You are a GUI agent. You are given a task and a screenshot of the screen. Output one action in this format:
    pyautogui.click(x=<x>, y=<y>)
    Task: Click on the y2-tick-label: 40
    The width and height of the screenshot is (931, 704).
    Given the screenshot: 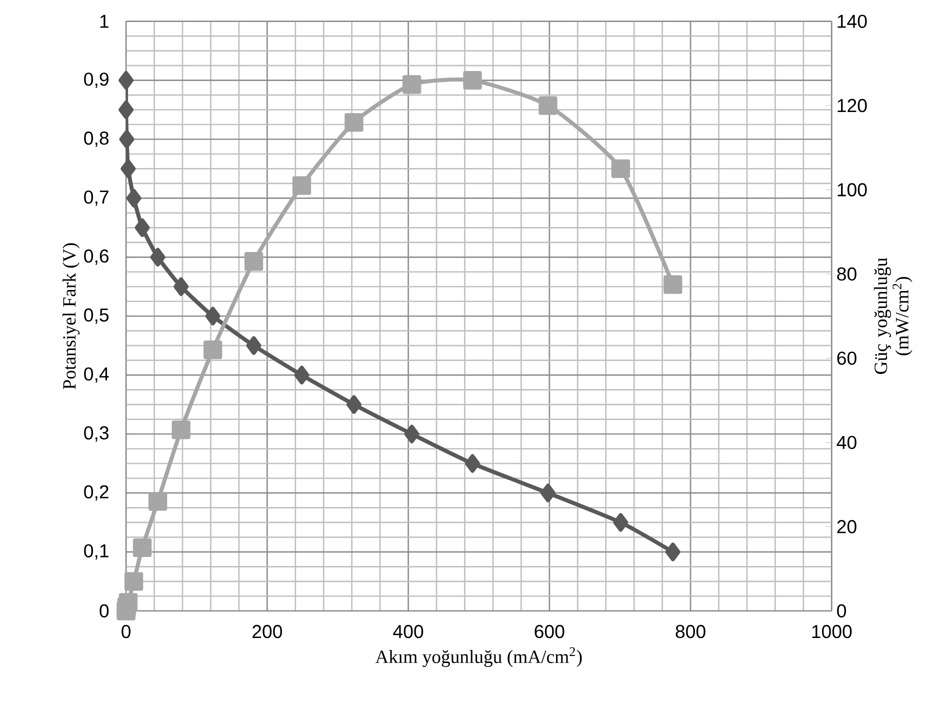 What is the action you would take?
    pyautogui.click(x=846, y=442)
    